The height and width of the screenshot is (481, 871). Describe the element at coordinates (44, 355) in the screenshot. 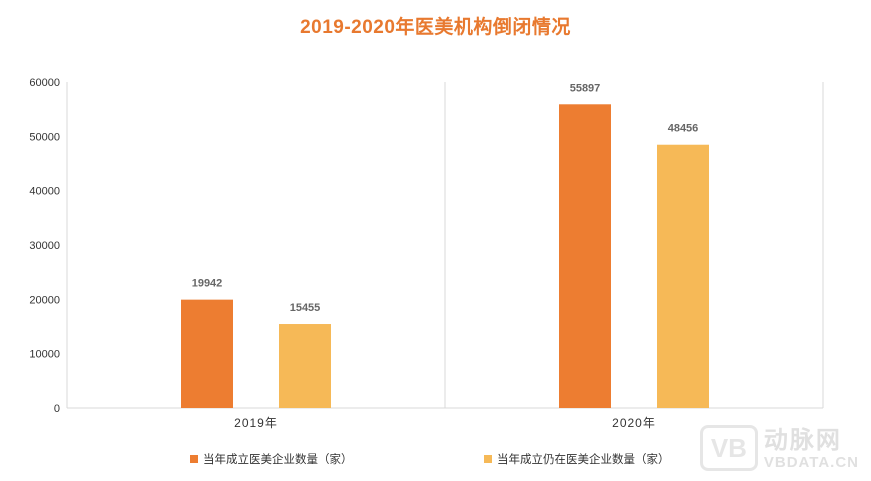

I see `y-tick-label: 10000` at that location.